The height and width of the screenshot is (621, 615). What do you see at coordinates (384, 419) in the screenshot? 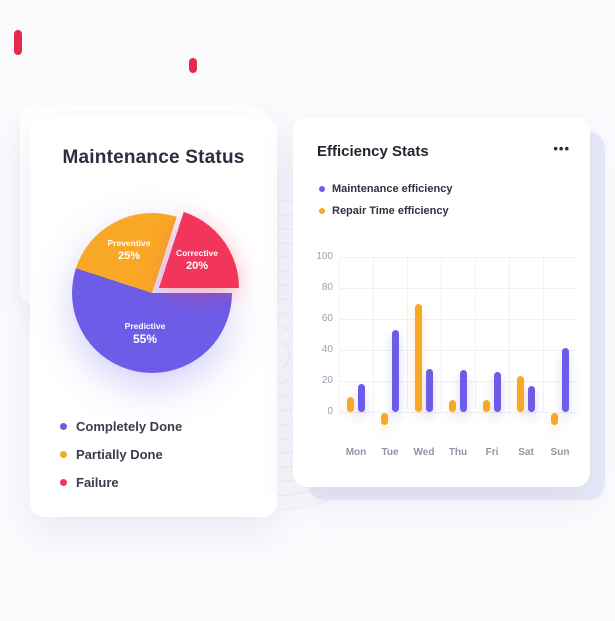
I see `bar-tue-repair` at bounding box center [384, 419].